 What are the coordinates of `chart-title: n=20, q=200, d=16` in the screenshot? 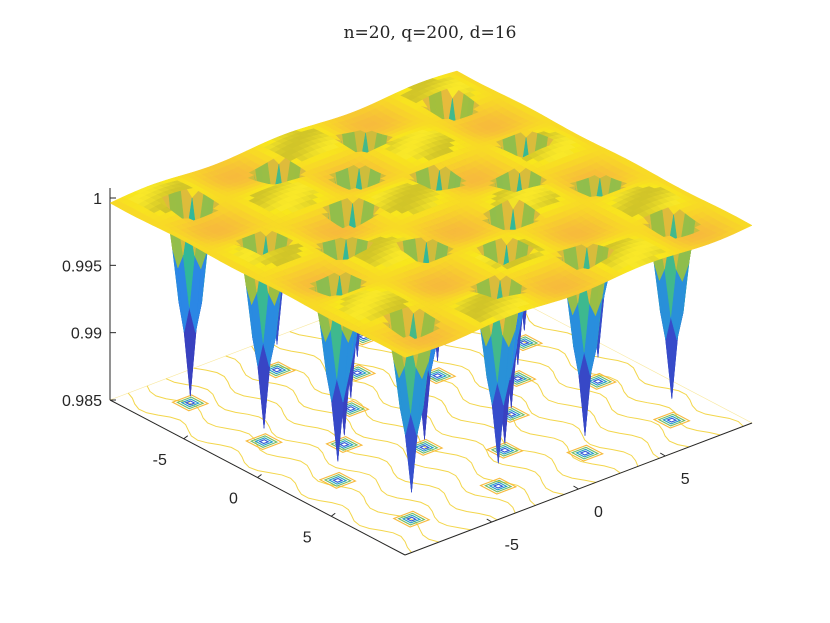 It's located at (430, 33).